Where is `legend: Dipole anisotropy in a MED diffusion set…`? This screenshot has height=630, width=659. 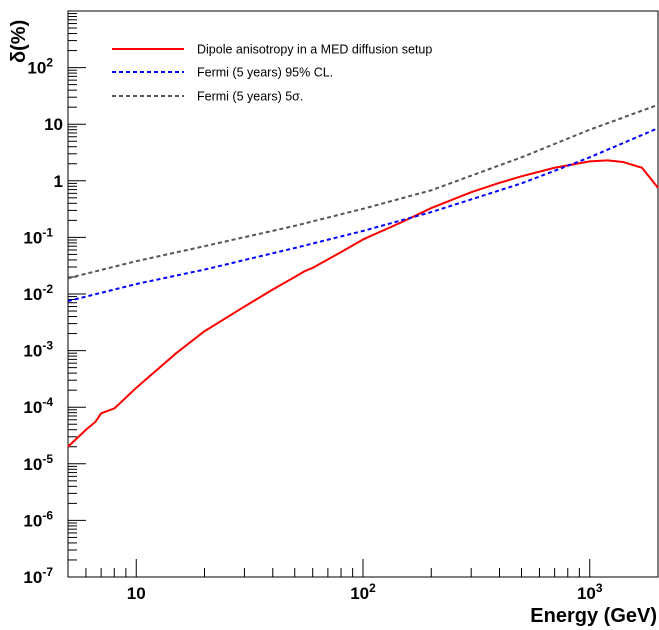 legend: Dipole anisotropy in a MED diffusion set… is located at coordinates (272, 73).